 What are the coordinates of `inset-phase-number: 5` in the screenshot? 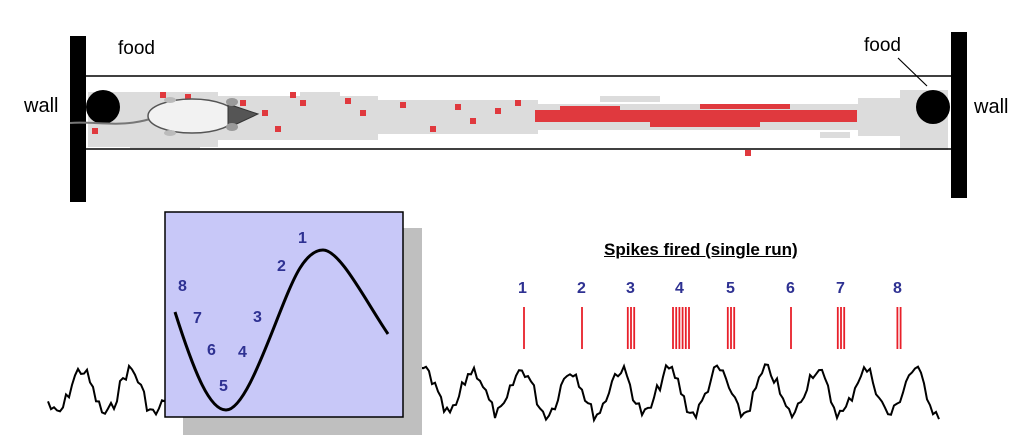 It's located at (223, 386).